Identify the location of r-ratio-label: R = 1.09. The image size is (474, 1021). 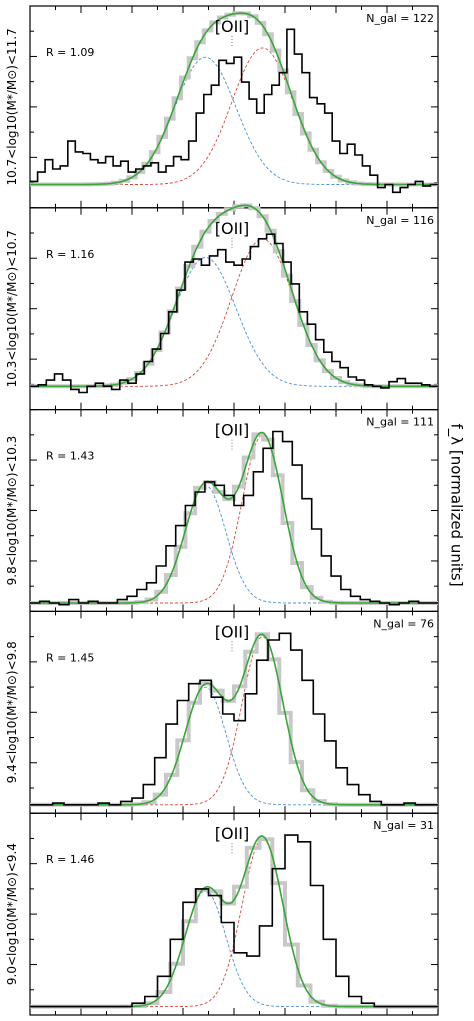
(70, 52).